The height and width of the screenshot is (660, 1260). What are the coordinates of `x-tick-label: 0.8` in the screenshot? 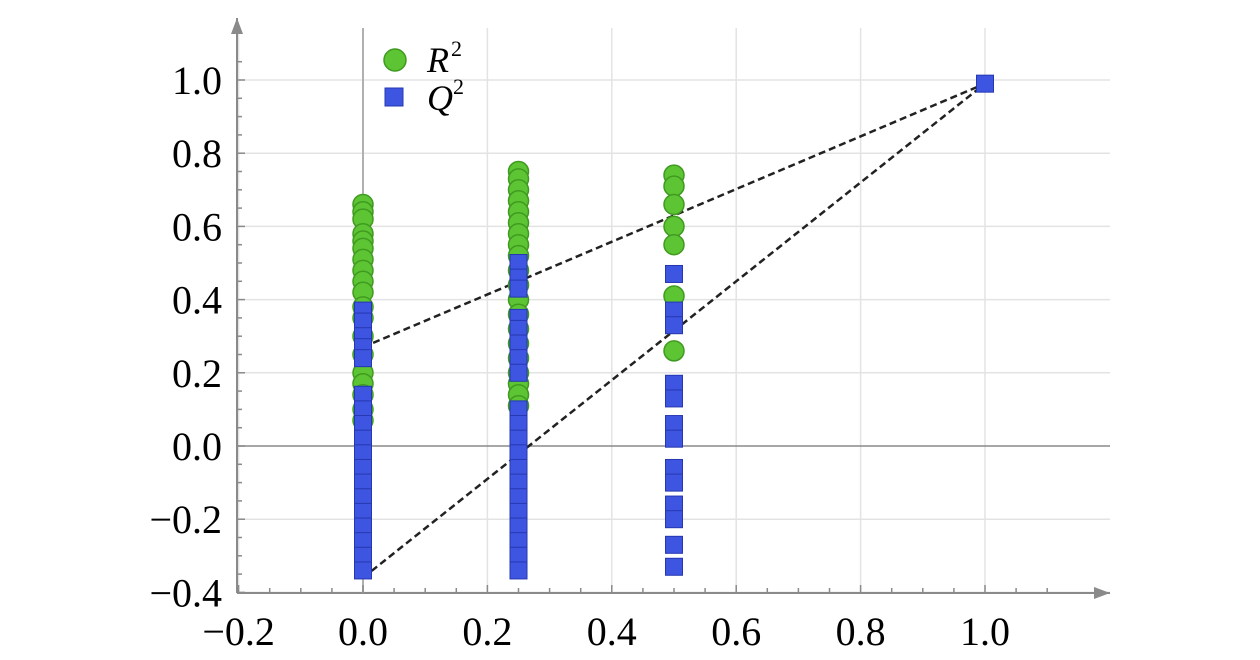 It's located at (861, 631).